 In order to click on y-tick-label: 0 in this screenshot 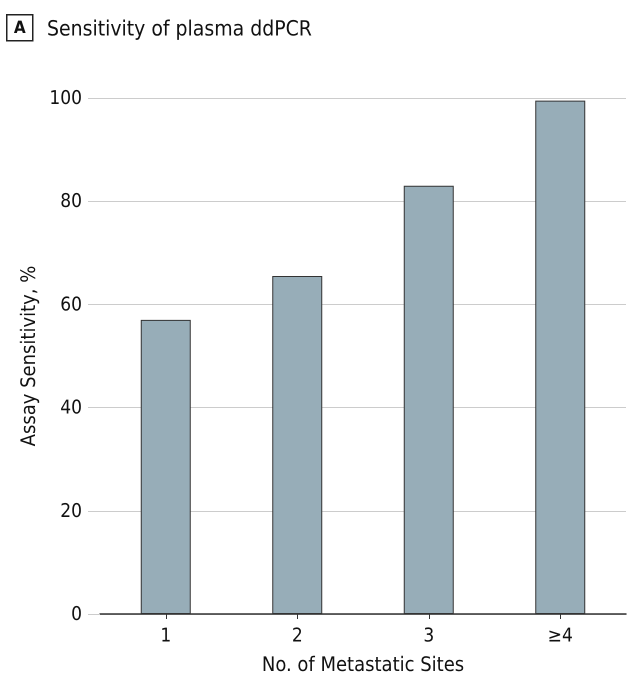, I will do `click(76, 614)`.